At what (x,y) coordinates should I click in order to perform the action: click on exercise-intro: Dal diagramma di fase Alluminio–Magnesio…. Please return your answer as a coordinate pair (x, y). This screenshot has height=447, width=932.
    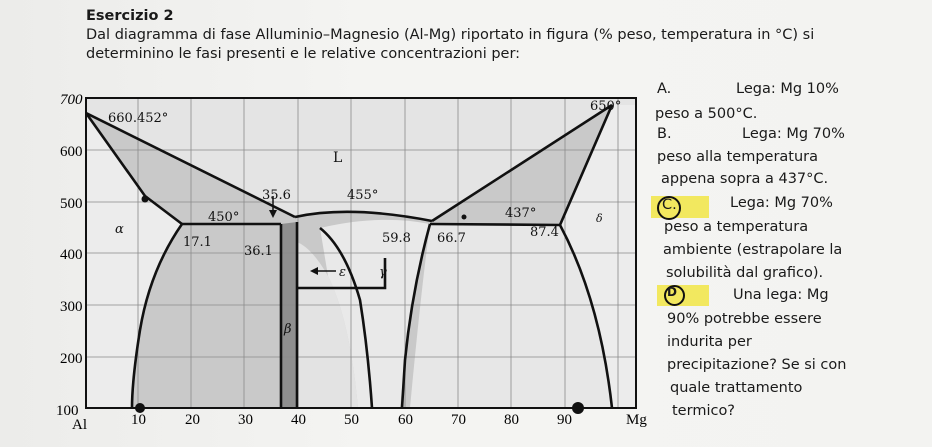
    Looking at the image, I should click on (466, 45).